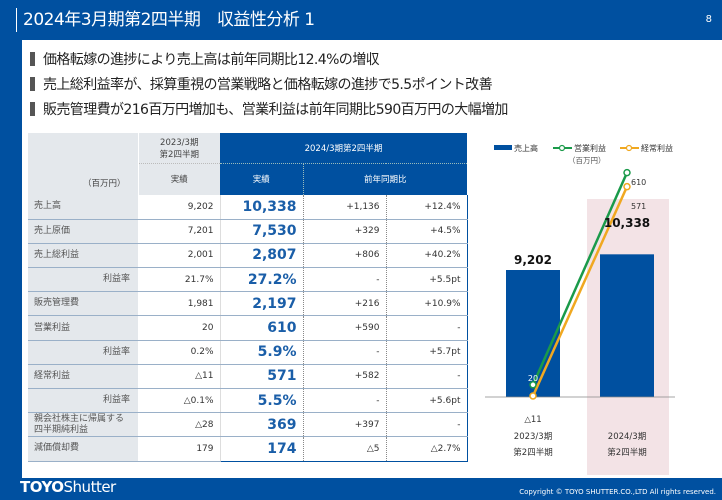 The height and width of the screenshot is (500, 722). Describe the element at coordinates (83, 231) in the screenshot. I see `row-label: 売上原価` at that location.